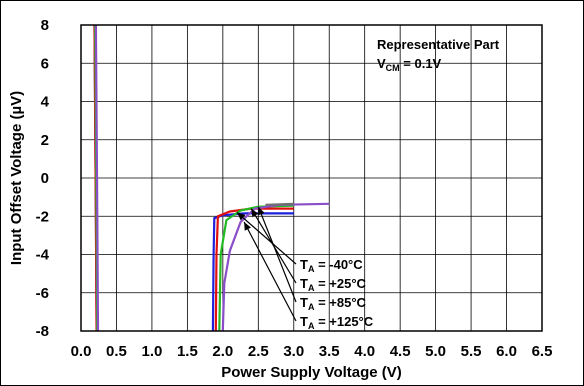 Image resolution: width=584 pixels, height=386 pixels. Describe the element at coordinates (409, 64) in the screenshot. I see `note-line-2: VCM = 0.1V` at that location.